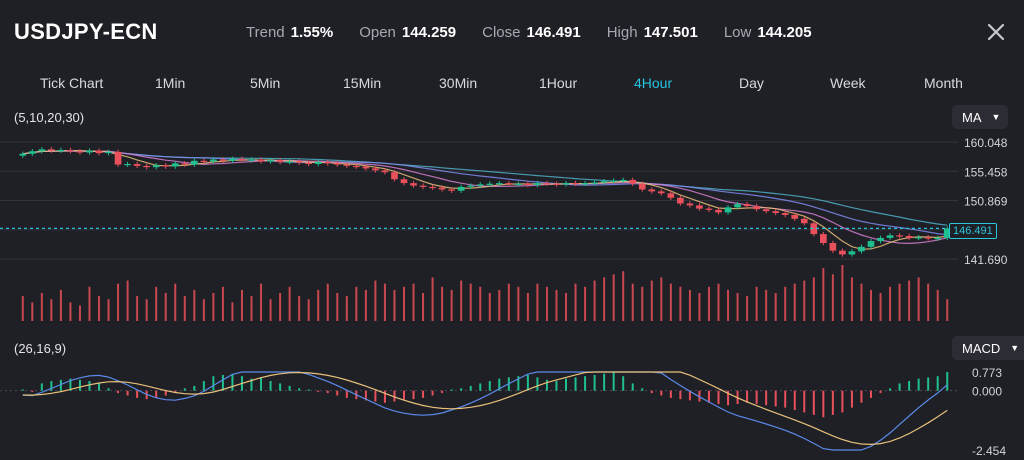 The image size is (1024, 460). Describe the element at coordinates (751, 83) in the screenshot. I see `tab-day: Day` at that location.